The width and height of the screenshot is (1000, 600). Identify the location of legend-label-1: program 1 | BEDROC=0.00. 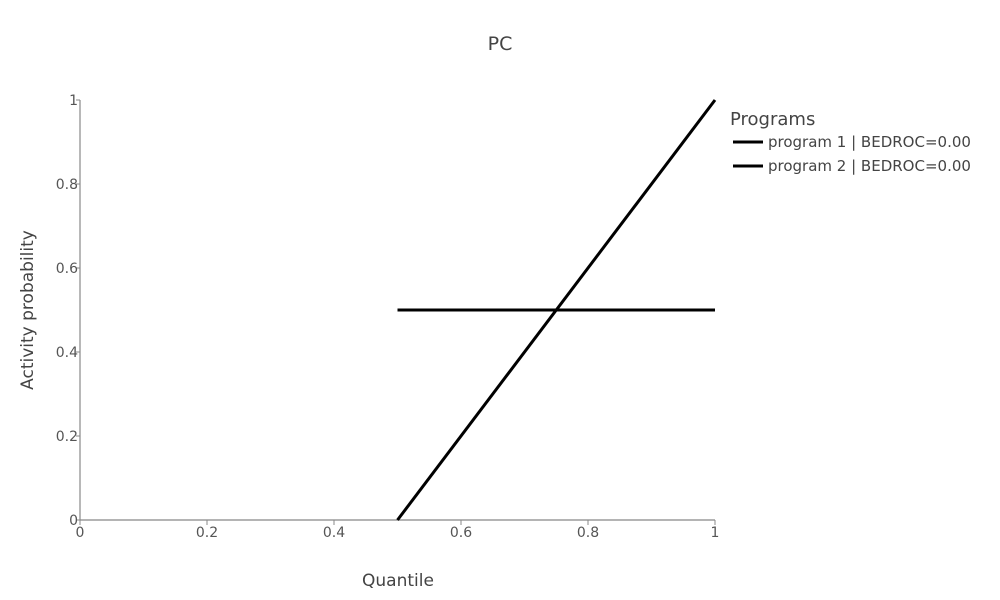
(869, 142).